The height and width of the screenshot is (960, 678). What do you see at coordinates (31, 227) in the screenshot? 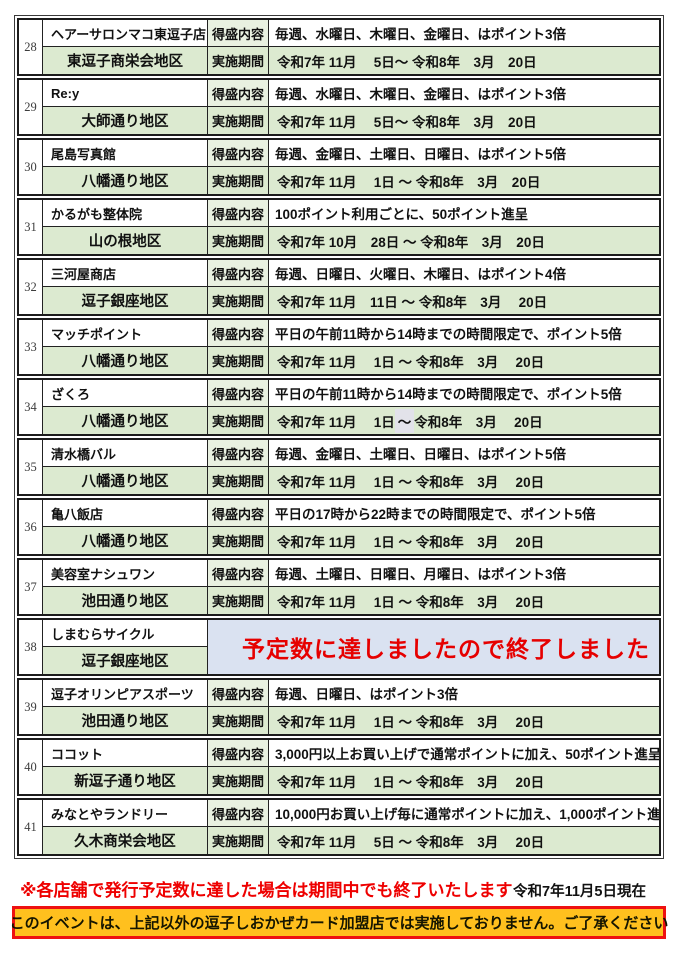
I see `store-number: 31` at bounding box center [31, 227].